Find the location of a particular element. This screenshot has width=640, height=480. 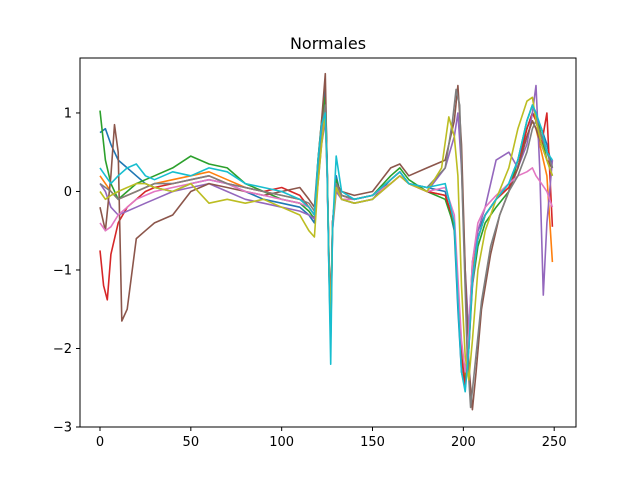

y-tick-label: 1 is located at coordinates (68, 113).